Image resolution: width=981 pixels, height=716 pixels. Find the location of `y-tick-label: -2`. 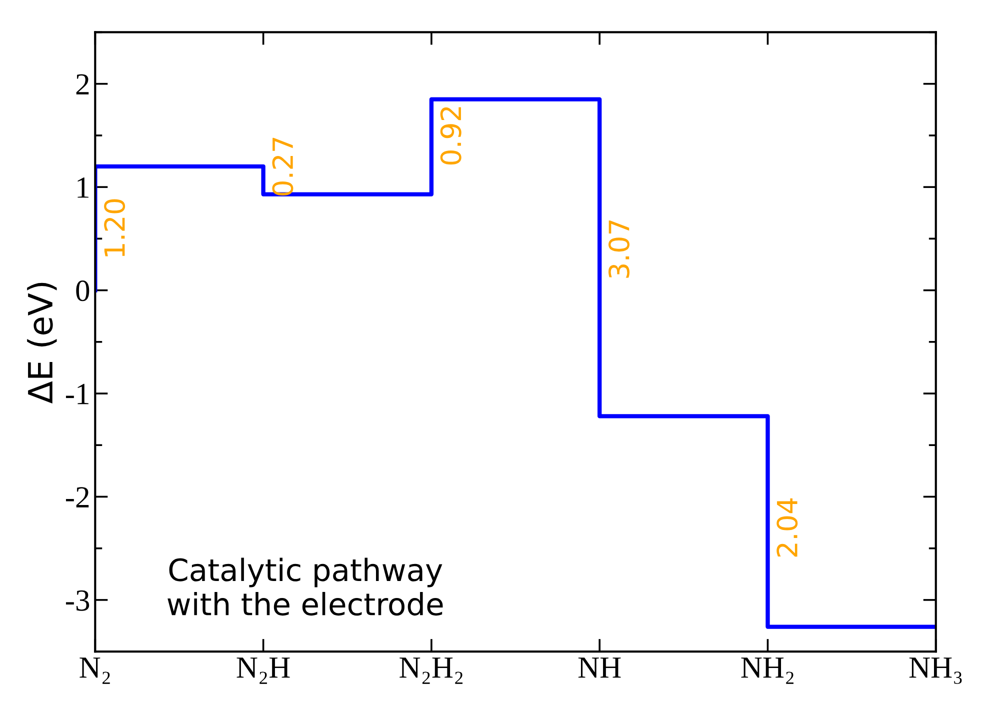

y-tick-label: -2 is located at coordinates (77, 497).